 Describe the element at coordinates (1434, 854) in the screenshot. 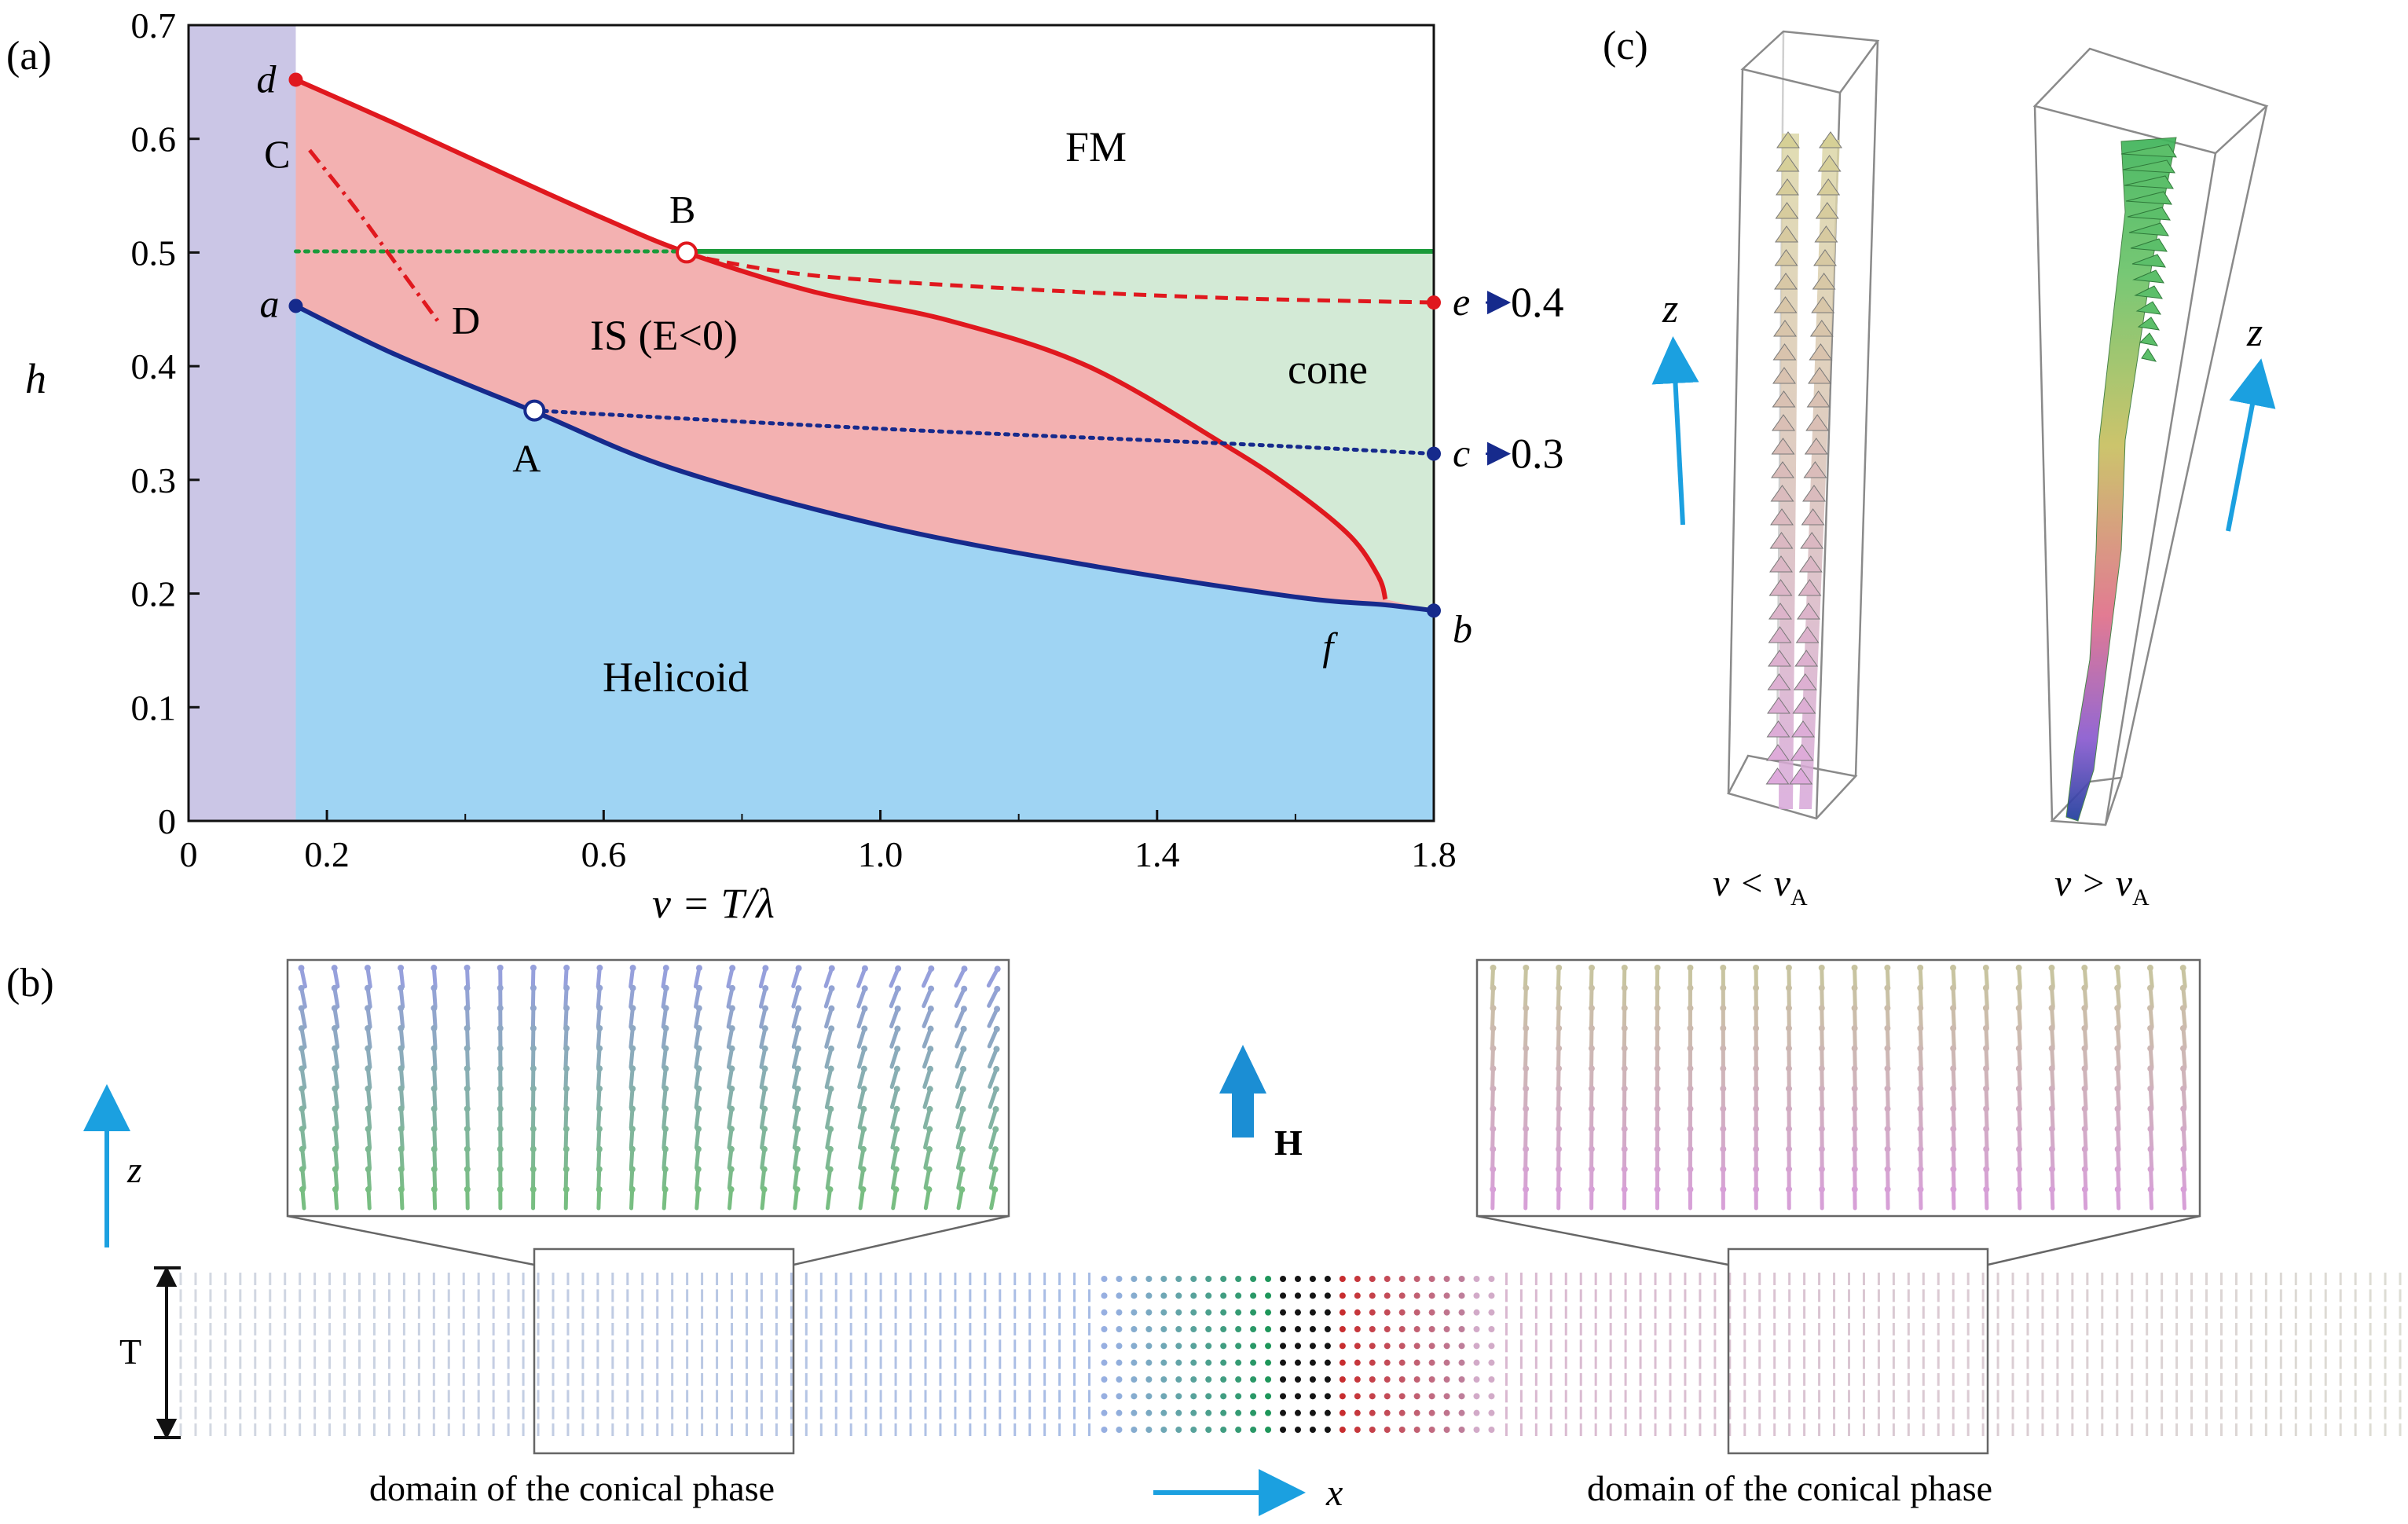

I see `x-tick-label: 1.8` at that location.